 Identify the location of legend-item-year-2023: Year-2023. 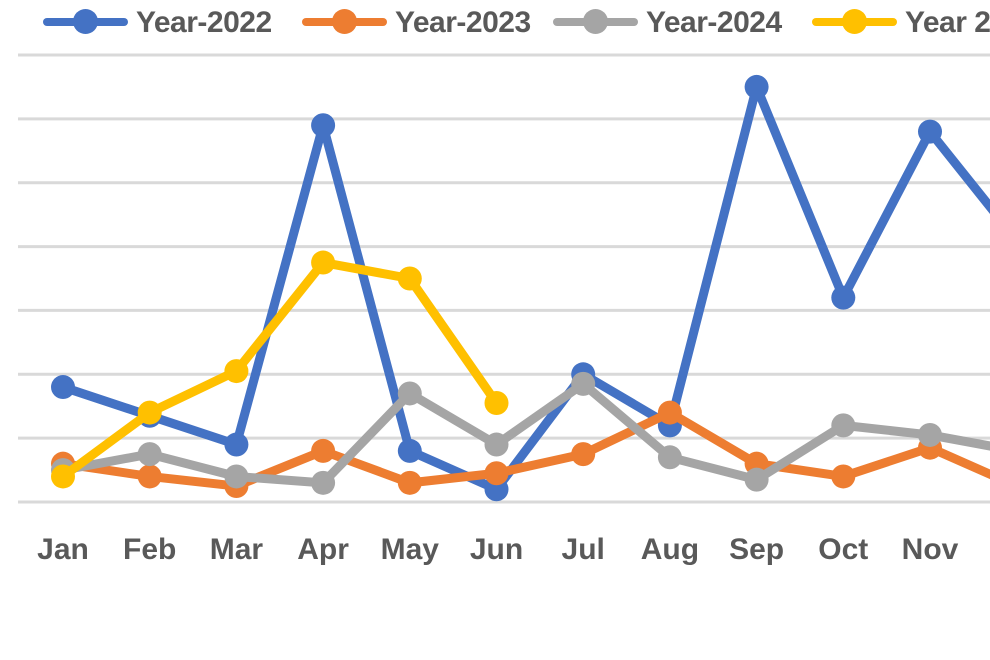
(416, 23).